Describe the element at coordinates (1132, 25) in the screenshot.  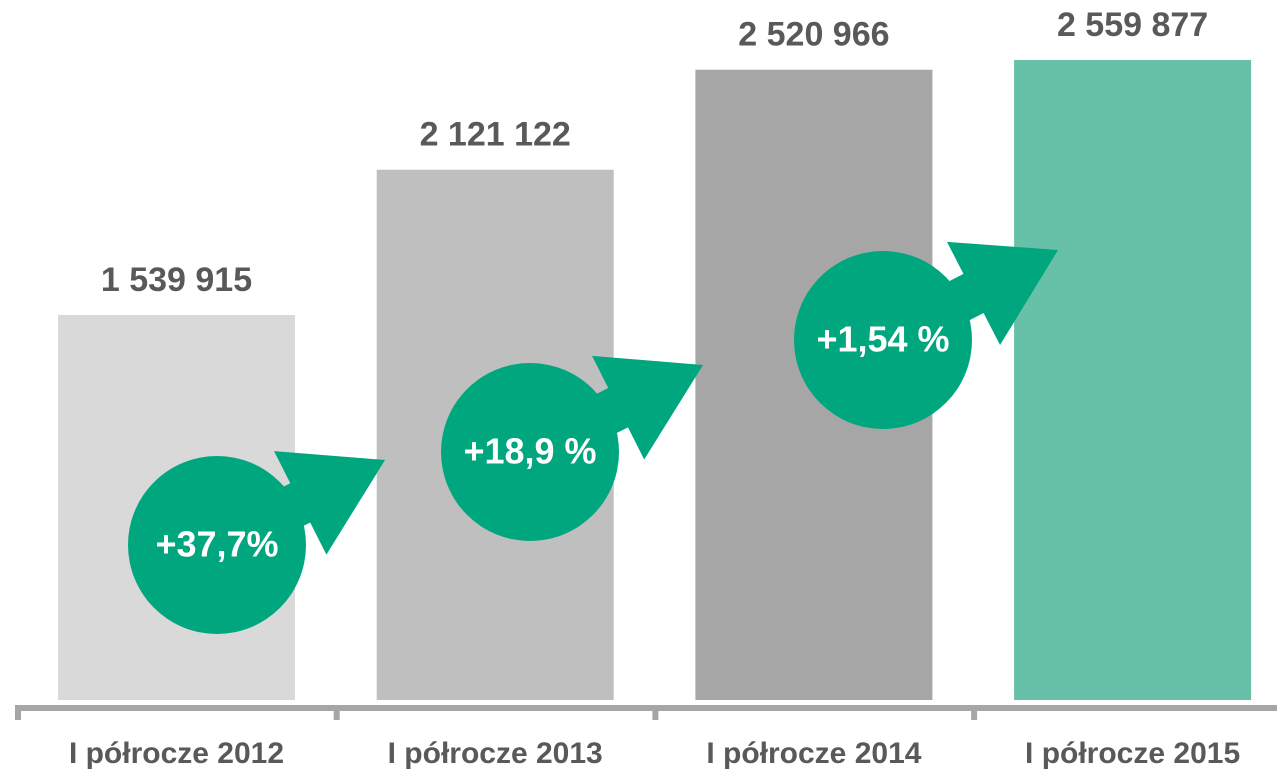
I see `value-label: 2 559 877` at that location.